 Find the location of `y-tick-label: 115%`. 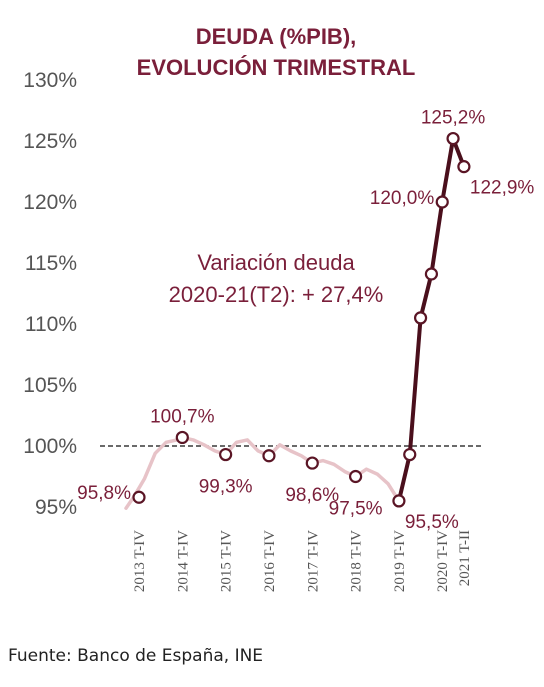

y-tick-label: 115% is located at coordinates (51, 263).